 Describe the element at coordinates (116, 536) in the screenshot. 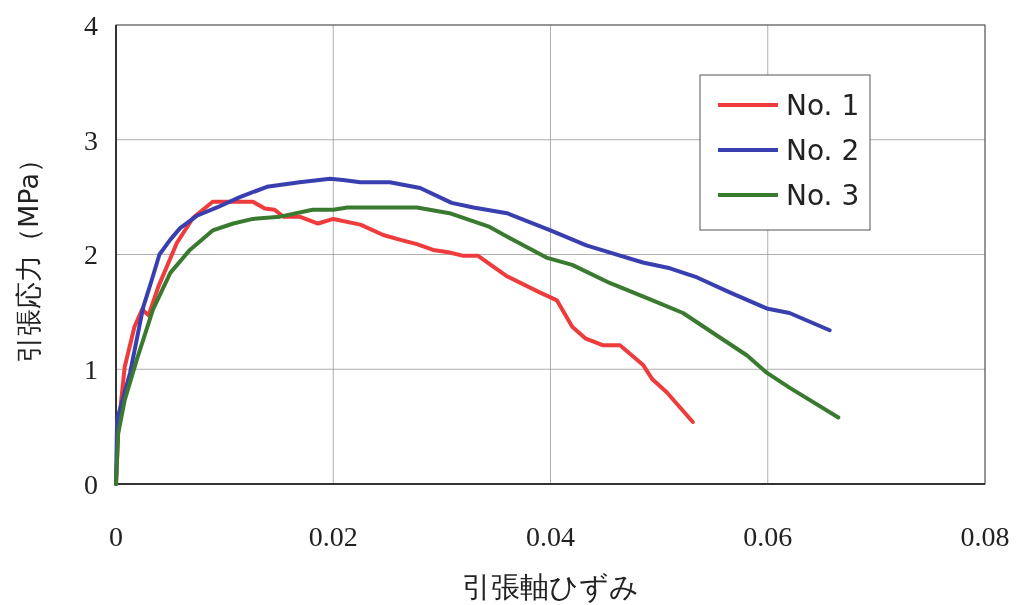

I see `x-tick-label: 0` at that location.